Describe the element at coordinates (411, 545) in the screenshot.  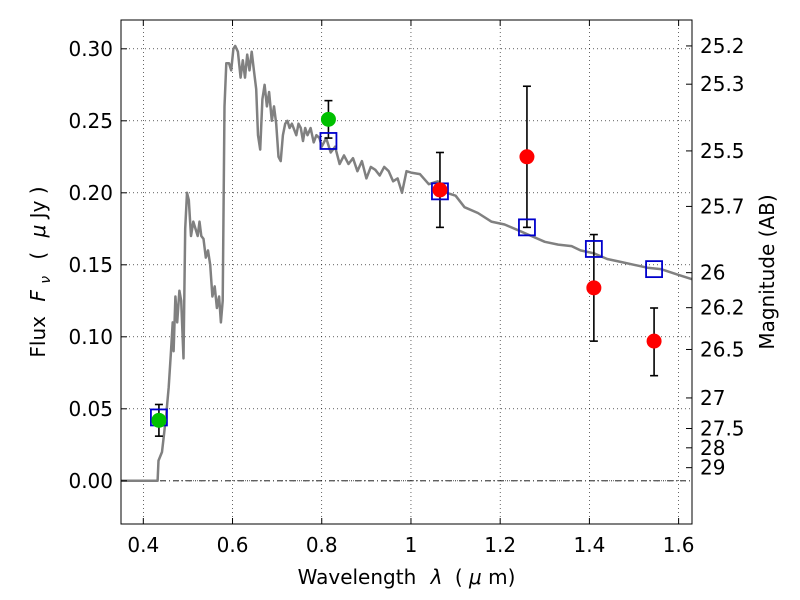
I see `x-tick-label: 1` at that location.